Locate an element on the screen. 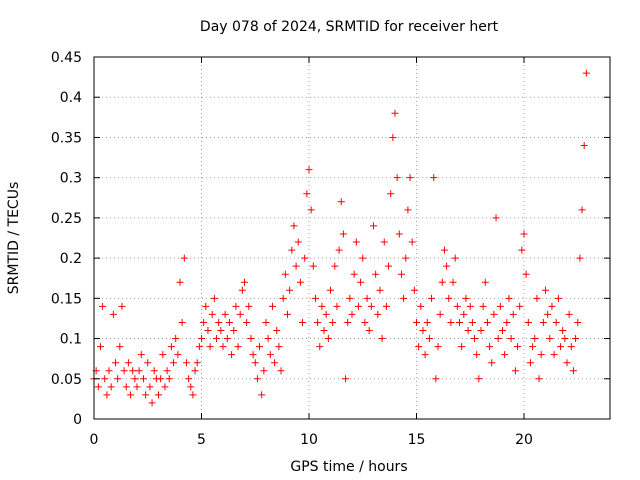 This screenshot has width=640, height=480. y-tick-label: 0.25 is located at coordinates (66, 219).